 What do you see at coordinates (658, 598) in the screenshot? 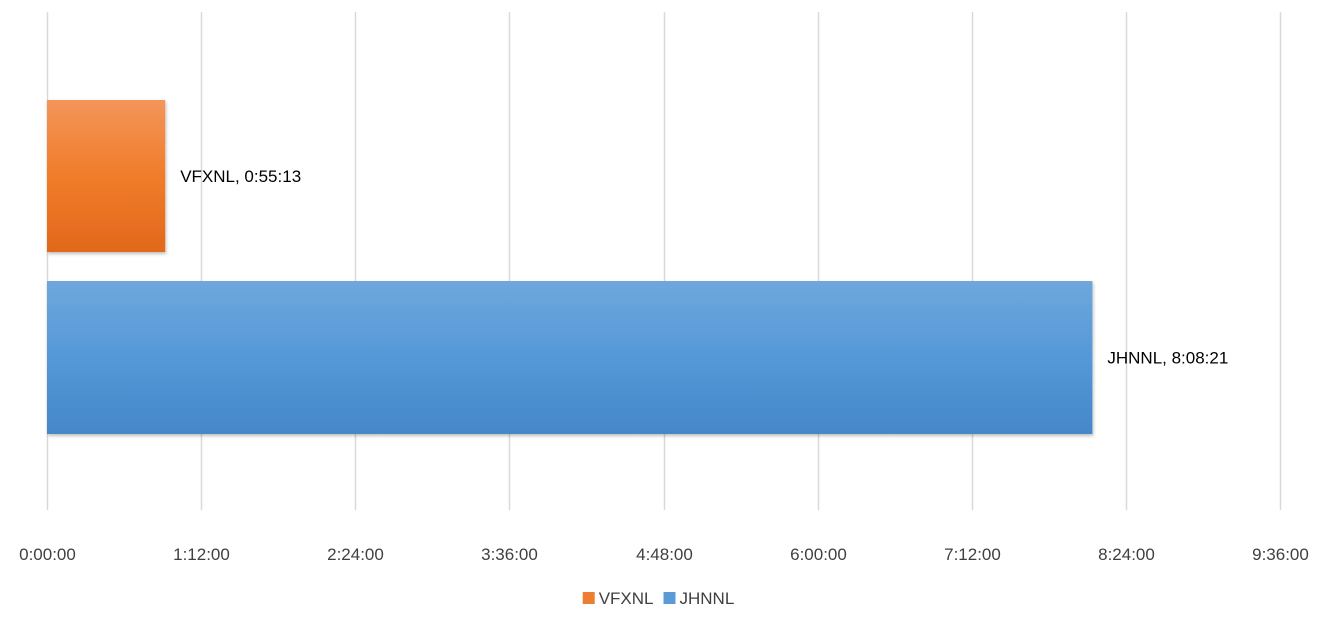
I see `legend: VFXNL JHNNL` at bounding box center [658, 598].